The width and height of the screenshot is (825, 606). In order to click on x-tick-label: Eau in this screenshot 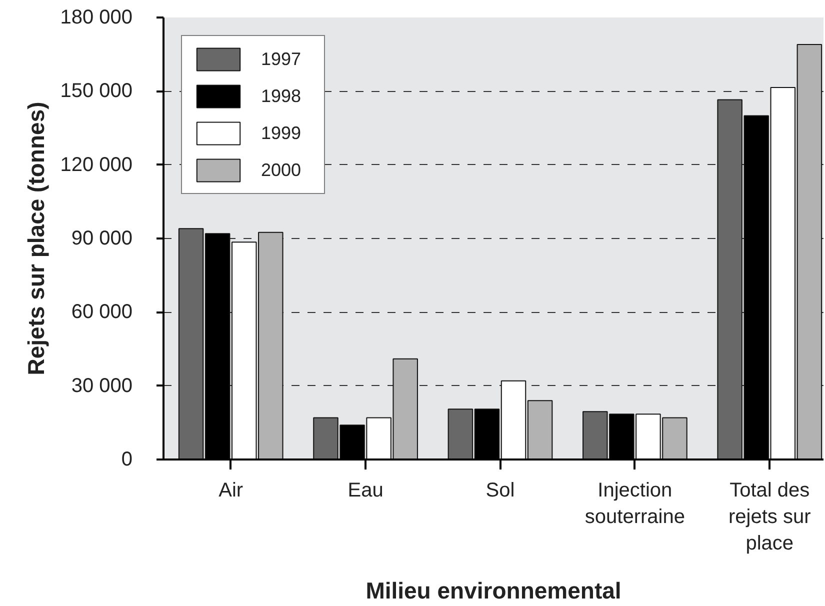, I will do `click(366, 491)`.